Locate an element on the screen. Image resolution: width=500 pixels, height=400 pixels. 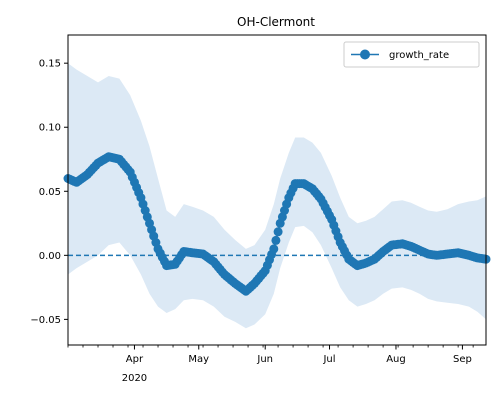
x-tick-label: Jul is located at coordinates (328, 359).